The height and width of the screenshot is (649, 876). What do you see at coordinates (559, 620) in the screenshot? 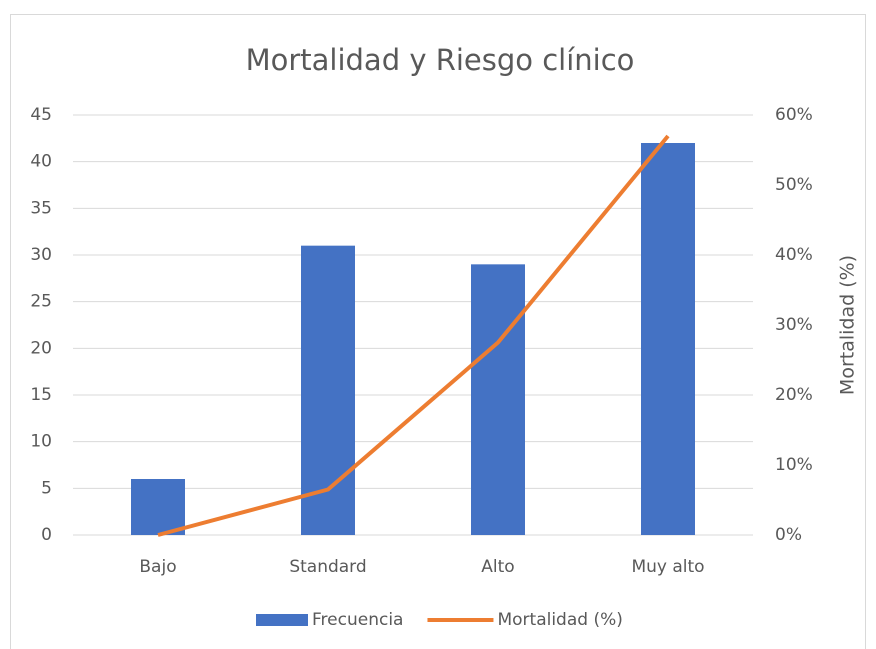
I see `legend-label: Mortalidad (%)` at bounding box center [559, 620].